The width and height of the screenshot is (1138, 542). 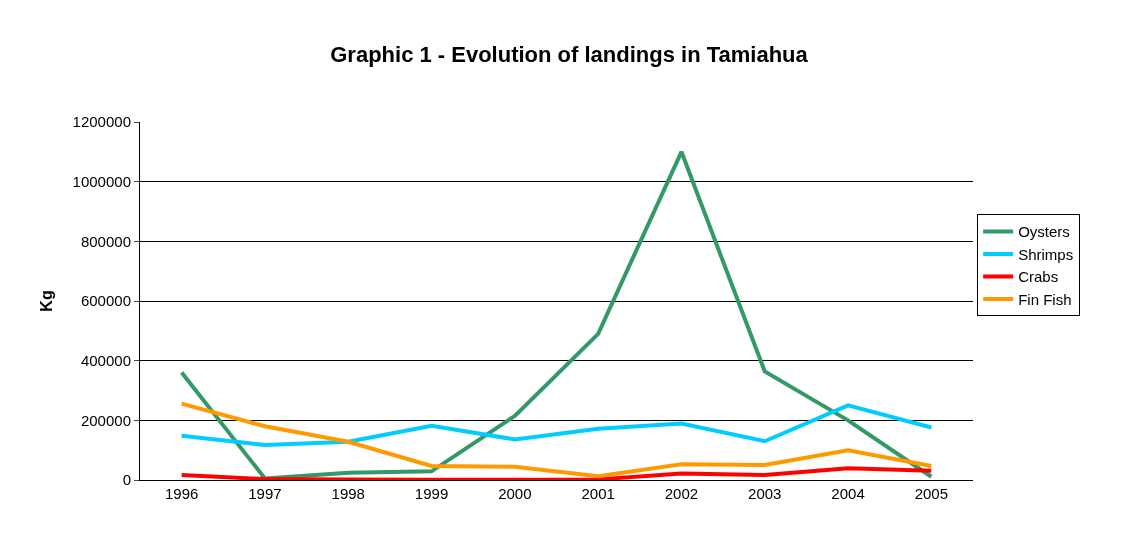 I want to click on y-axis-title: Kg, so click(x=47, y=301).